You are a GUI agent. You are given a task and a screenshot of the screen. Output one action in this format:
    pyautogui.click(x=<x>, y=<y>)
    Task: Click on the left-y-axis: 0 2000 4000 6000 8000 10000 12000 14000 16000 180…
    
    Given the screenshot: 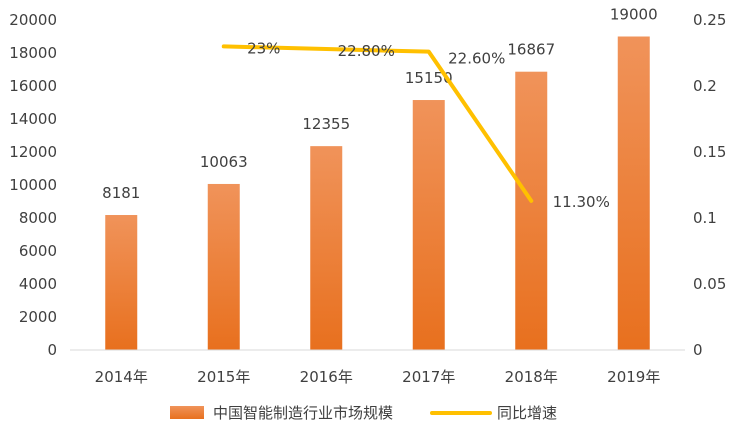 What is the action you would take?
    pyautogui.click(x=33, y=185)
    